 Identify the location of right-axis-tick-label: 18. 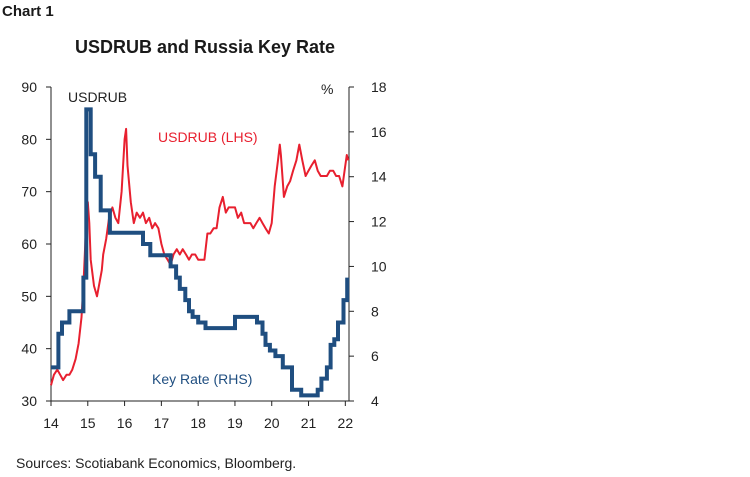
(379, 87).